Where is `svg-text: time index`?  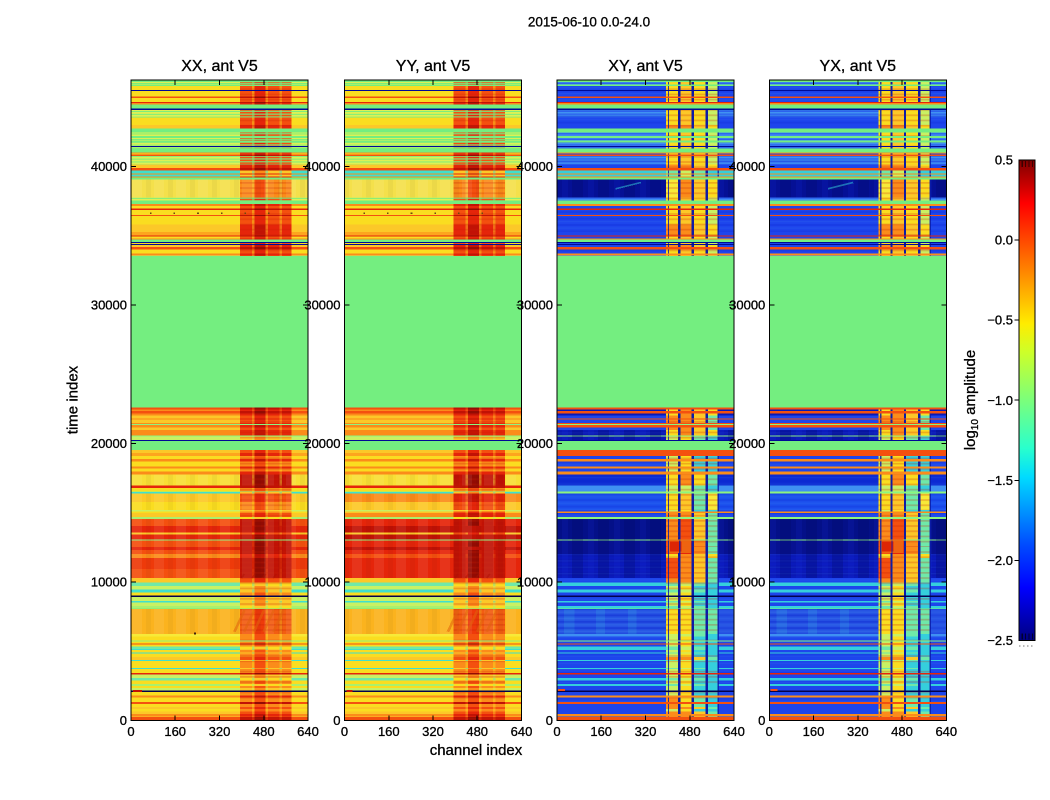
svg-text: time index is located at coordinates (73, 399).